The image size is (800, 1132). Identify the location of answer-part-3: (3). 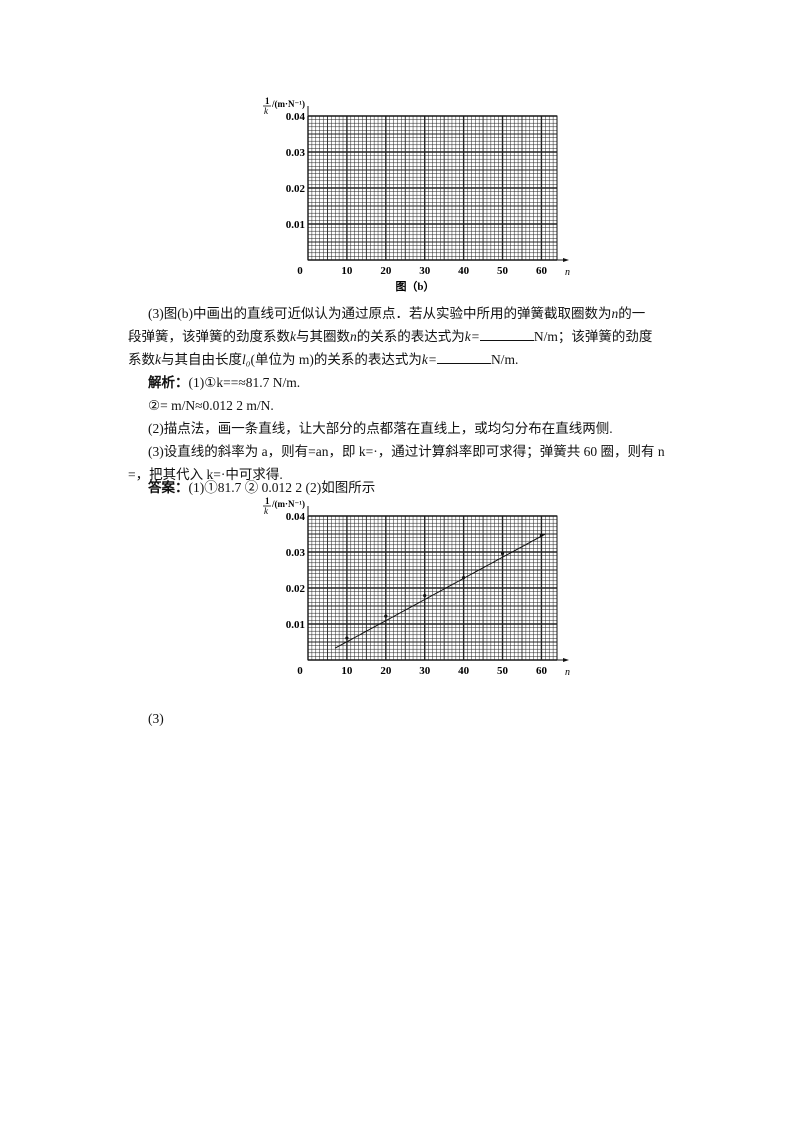
(156, 718).